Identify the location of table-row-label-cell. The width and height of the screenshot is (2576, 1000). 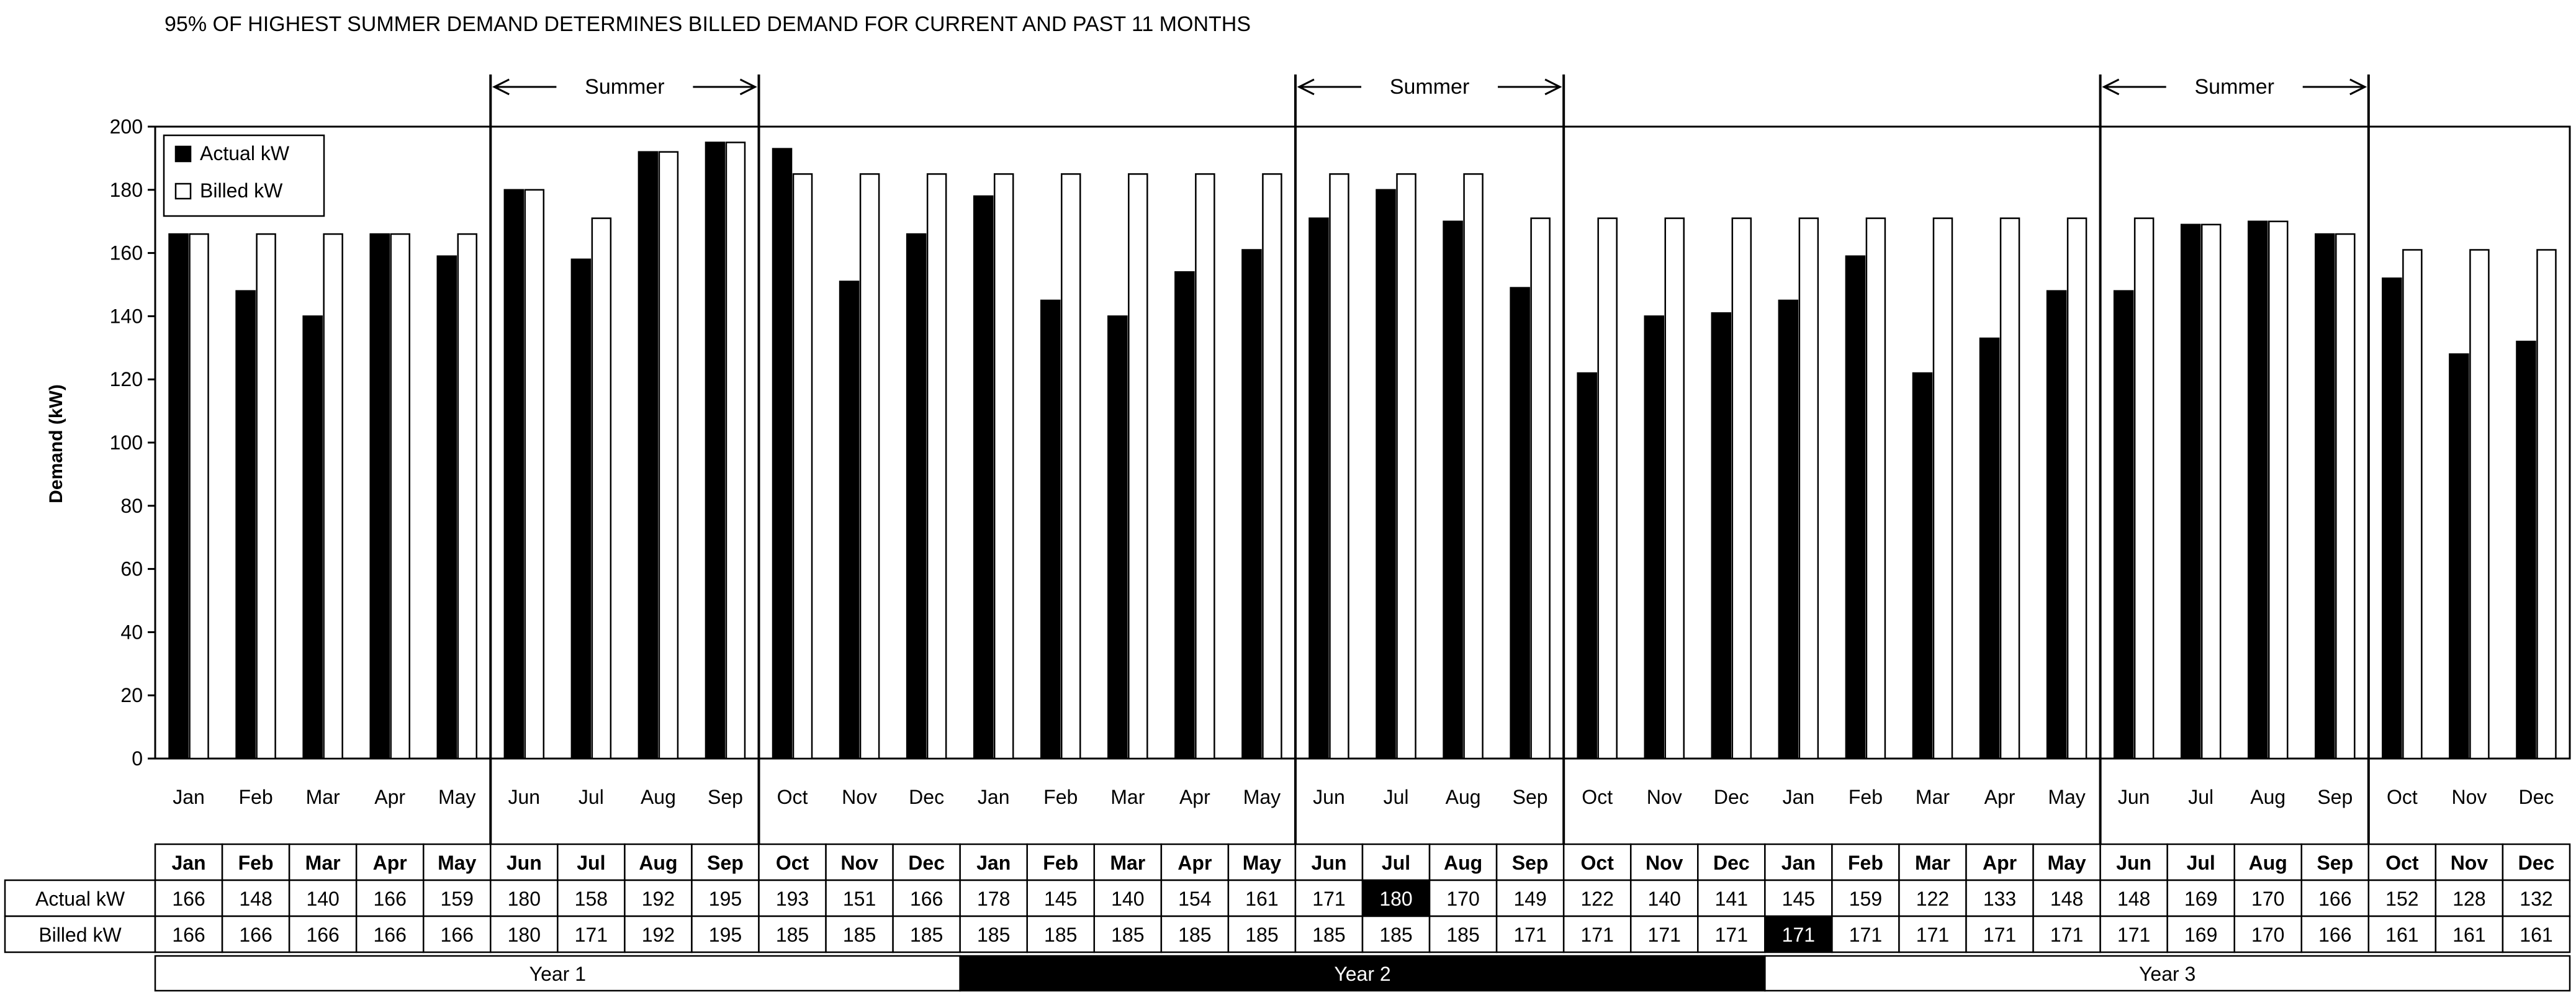
(80, 898).